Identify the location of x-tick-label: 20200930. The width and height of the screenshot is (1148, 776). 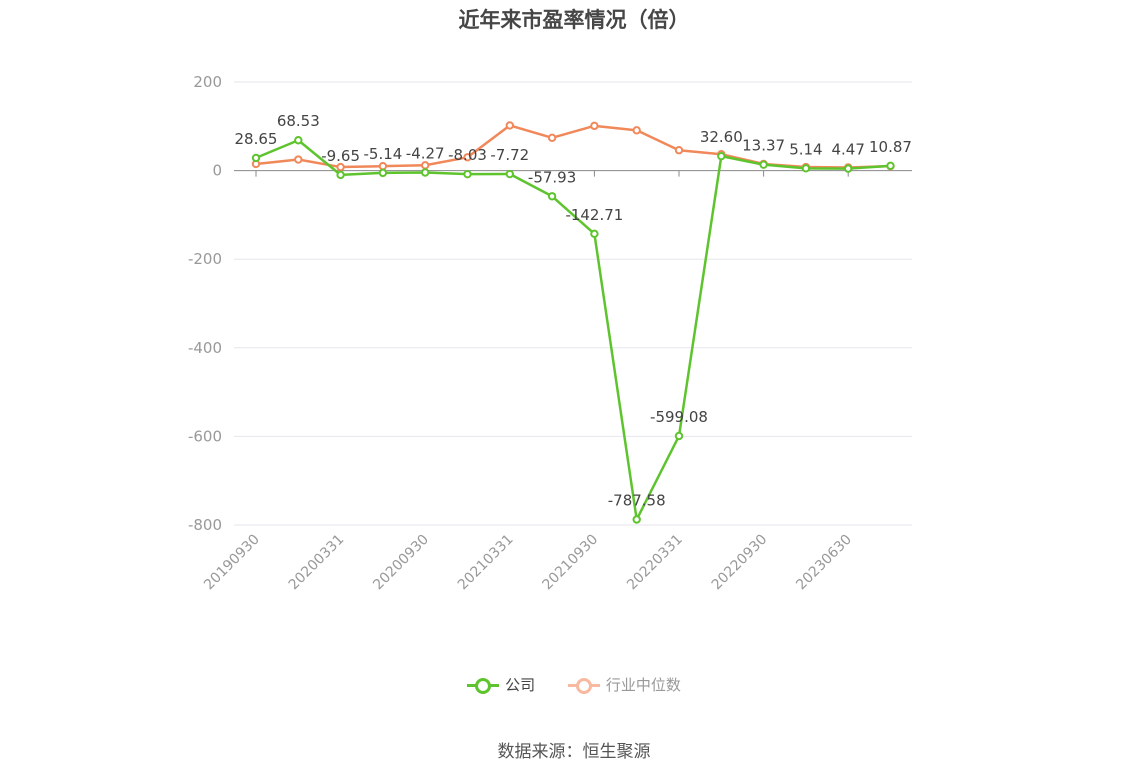
(401, 563).